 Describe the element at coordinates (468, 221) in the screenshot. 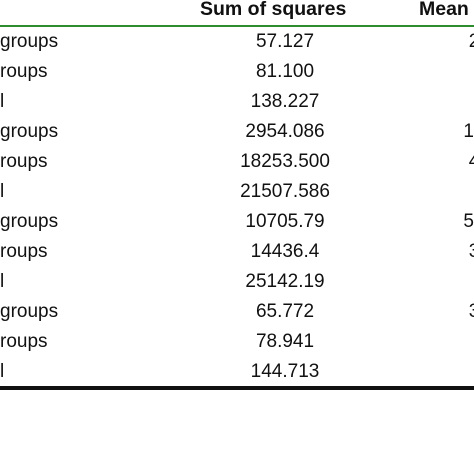

I see `mean-square-cell: 53` at that location.